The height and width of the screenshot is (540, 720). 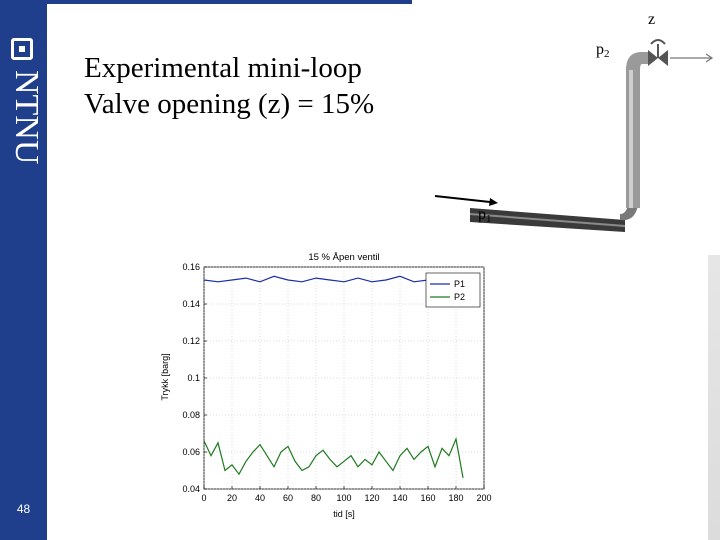 What do you see at coordinates (191, 489) in the screenshot?
I see `y-tick-label: 0.04` at bounding box center [191, 489].